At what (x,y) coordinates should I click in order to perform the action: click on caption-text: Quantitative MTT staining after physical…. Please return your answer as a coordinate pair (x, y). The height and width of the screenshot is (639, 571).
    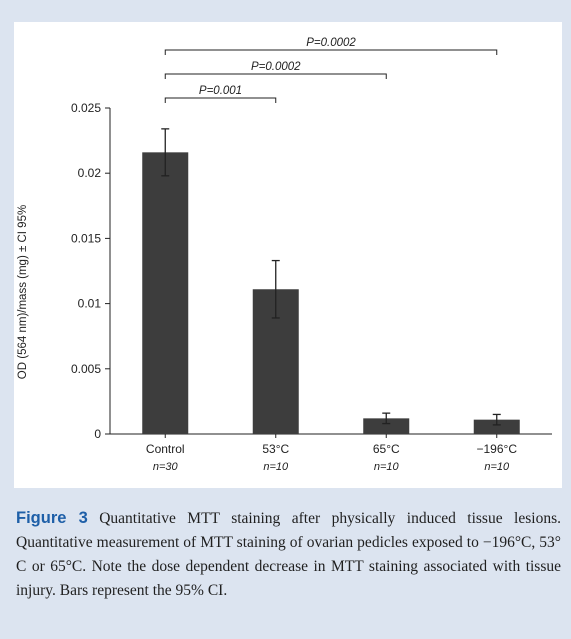
    Looking at the image, I should click on (288, 554).